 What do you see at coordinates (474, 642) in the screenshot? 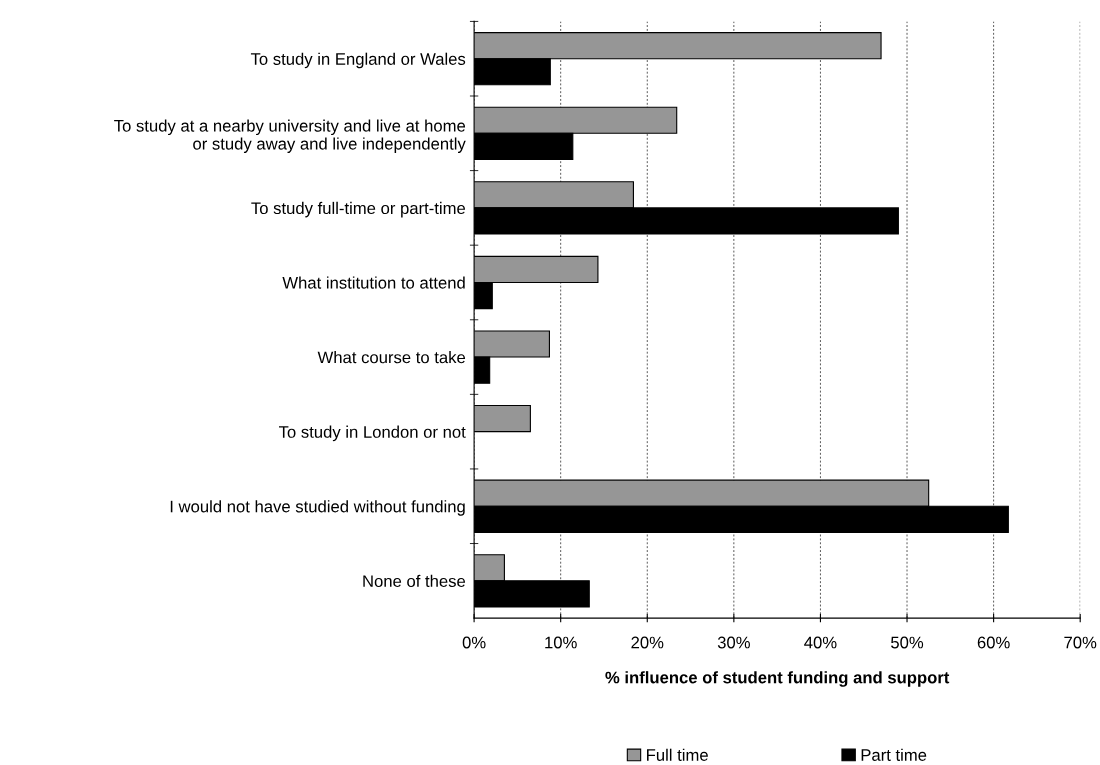
I see `x-tick-label: 0%` at bounding box center [474, 642].